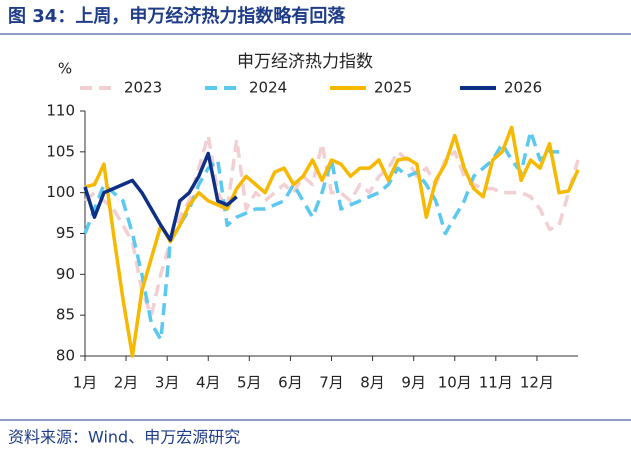 The image size is (631, 465). What do you see at coordinates (85, 383) in the screenshot?
I see `x-tick-label: 1月` at bounding box center [85, 383].